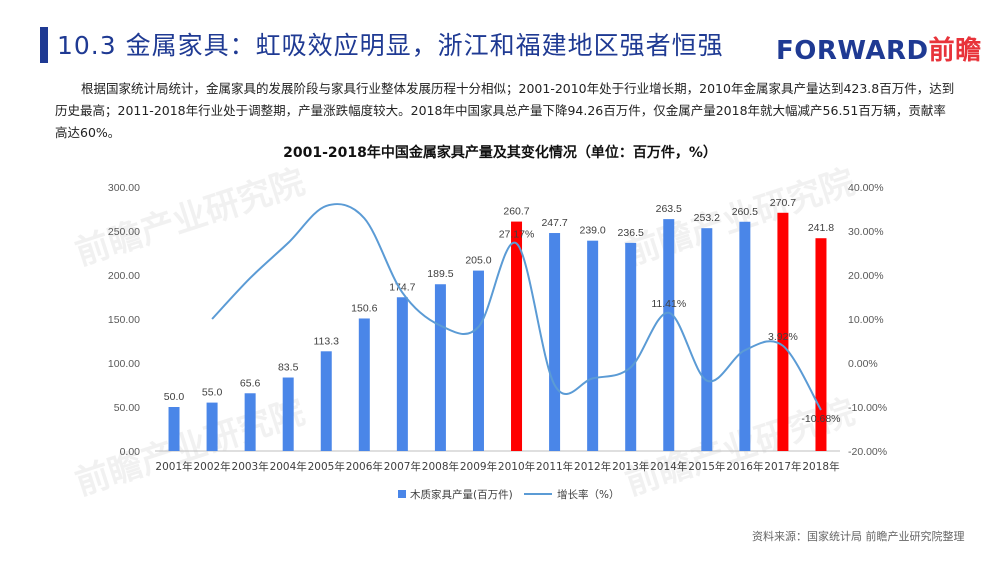  Describe the element at coordinates (212, 393) in the screenshot. I see `bar-data-label: 55.0` at that location.